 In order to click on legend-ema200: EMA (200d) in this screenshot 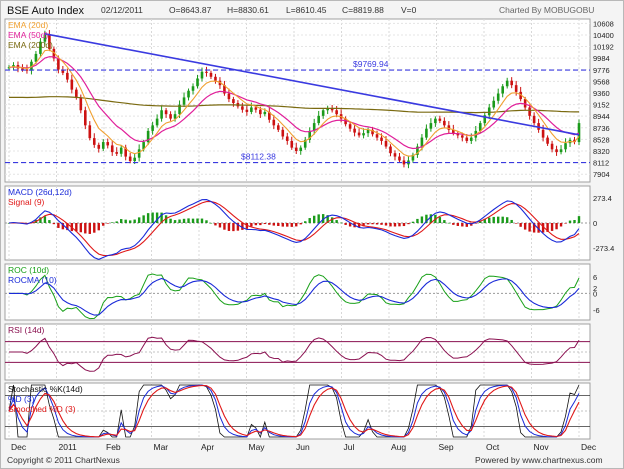, I will do `click(30, 45)`.